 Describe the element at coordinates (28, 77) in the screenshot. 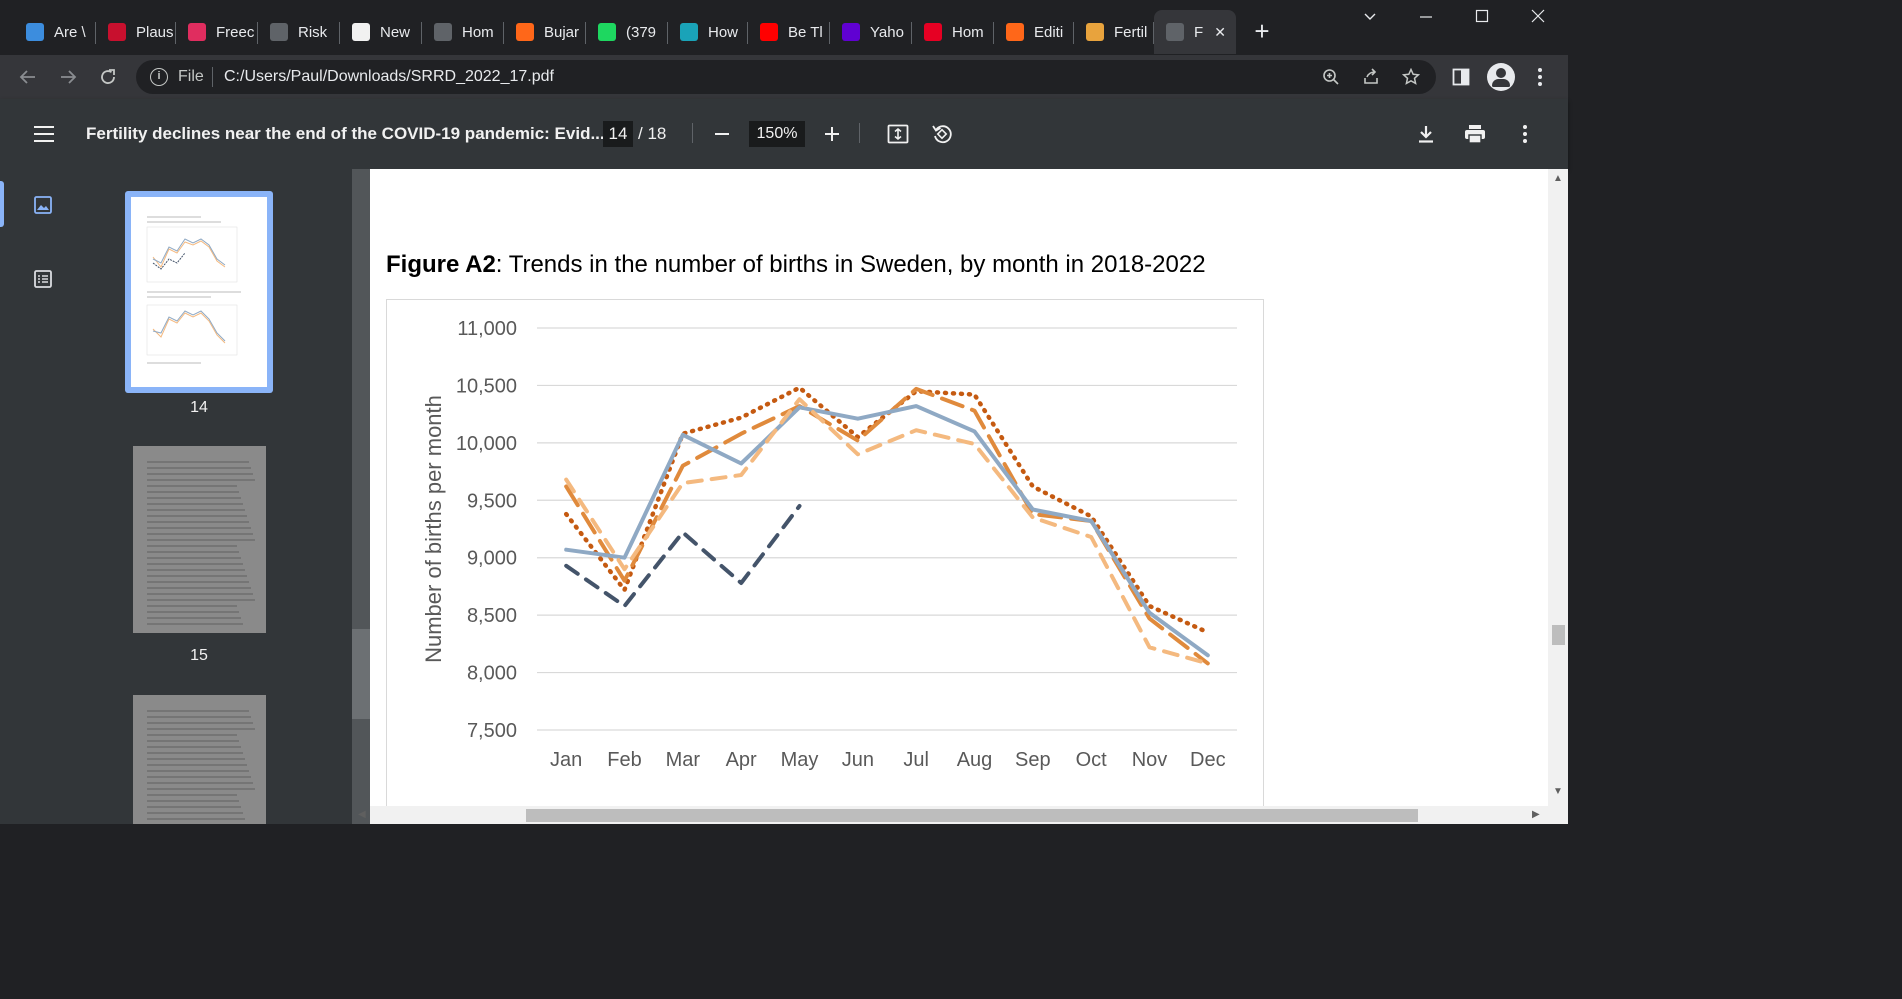

I see `back-icon` at that location.